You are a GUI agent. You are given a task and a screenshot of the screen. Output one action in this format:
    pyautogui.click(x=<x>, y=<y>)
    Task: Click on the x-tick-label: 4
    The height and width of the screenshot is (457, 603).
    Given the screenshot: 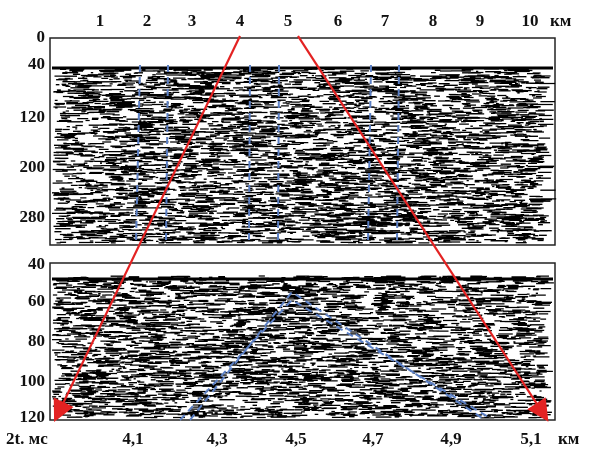 What is the action you would take?
    pyautogui.click(x=240, y=20)
    